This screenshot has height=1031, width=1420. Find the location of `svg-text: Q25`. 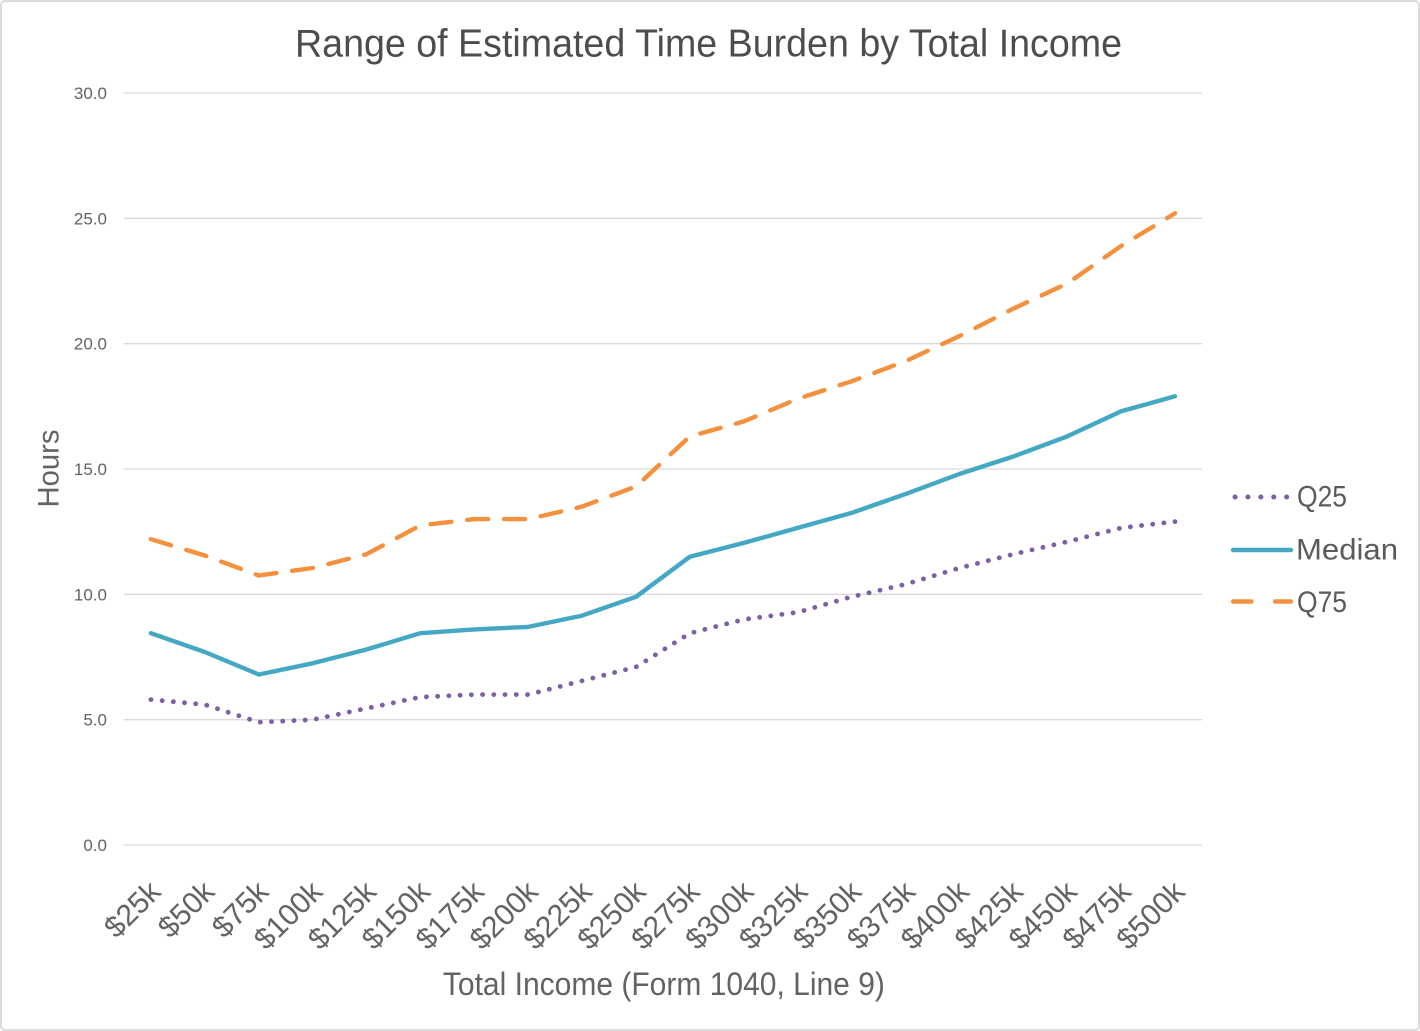

svg-text: Q25 is located at coordinates (1322, 497).